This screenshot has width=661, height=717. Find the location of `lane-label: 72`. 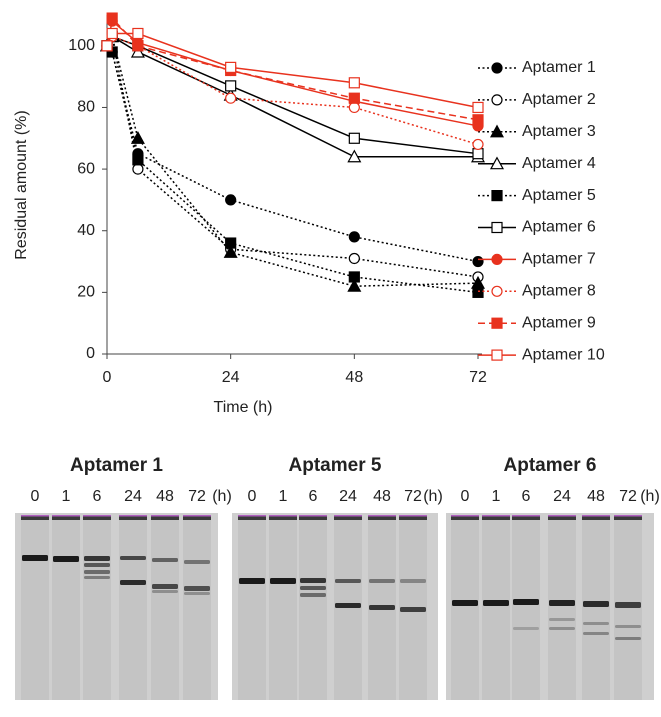

lane-label: 72 is located at coordinates (628, 496).